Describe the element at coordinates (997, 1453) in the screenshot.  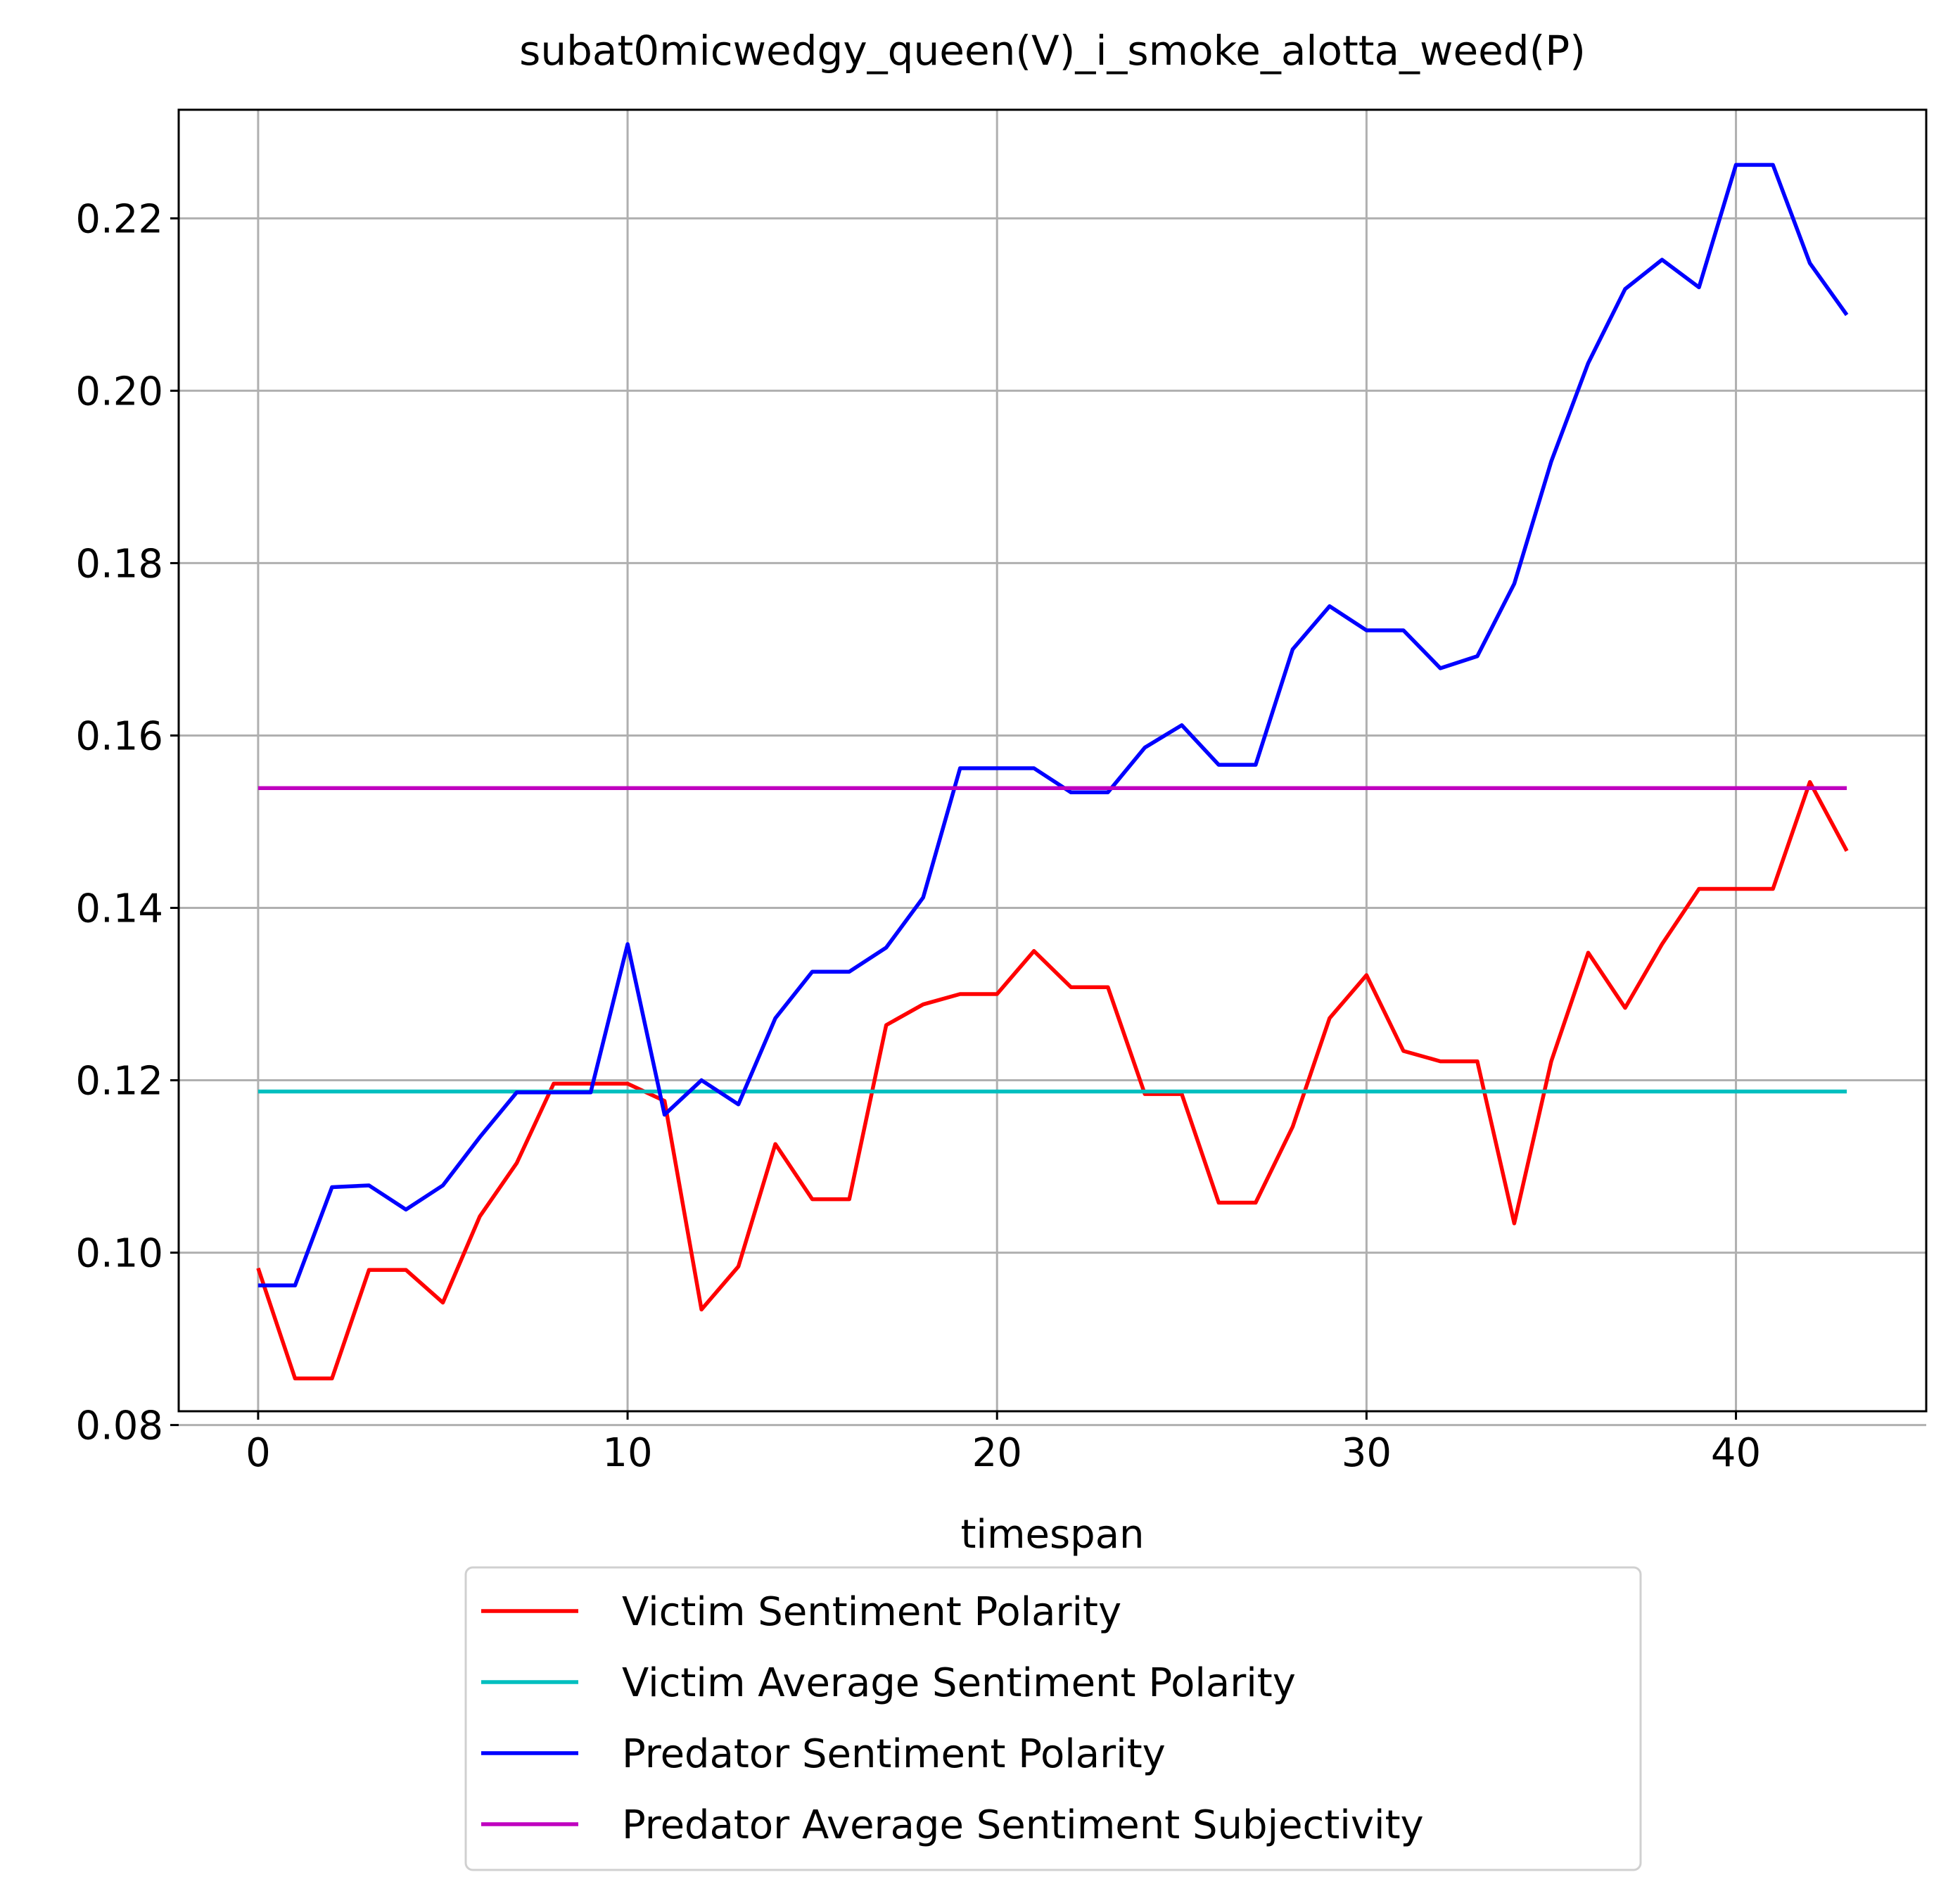
I see `x-tick-label: 20` at that location.